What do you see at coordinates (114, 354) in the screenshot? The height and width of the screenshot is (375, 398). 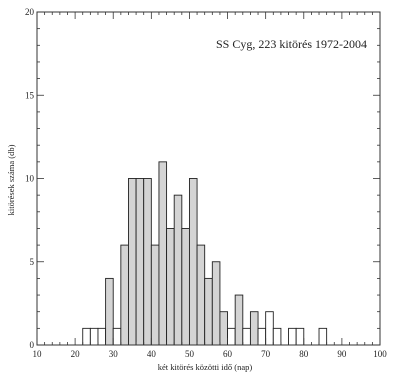 I see `x-tick-label: 30` at bounding box center [114, 354].